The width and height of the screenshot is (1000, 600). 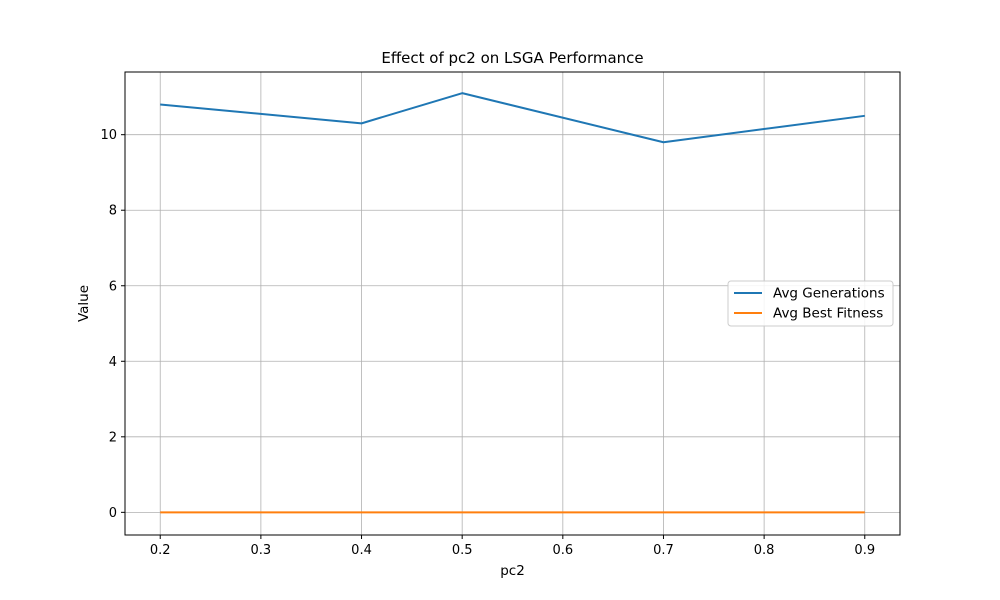 I want to click on legend-label: Avg Generations, so click(x=829, y=294).